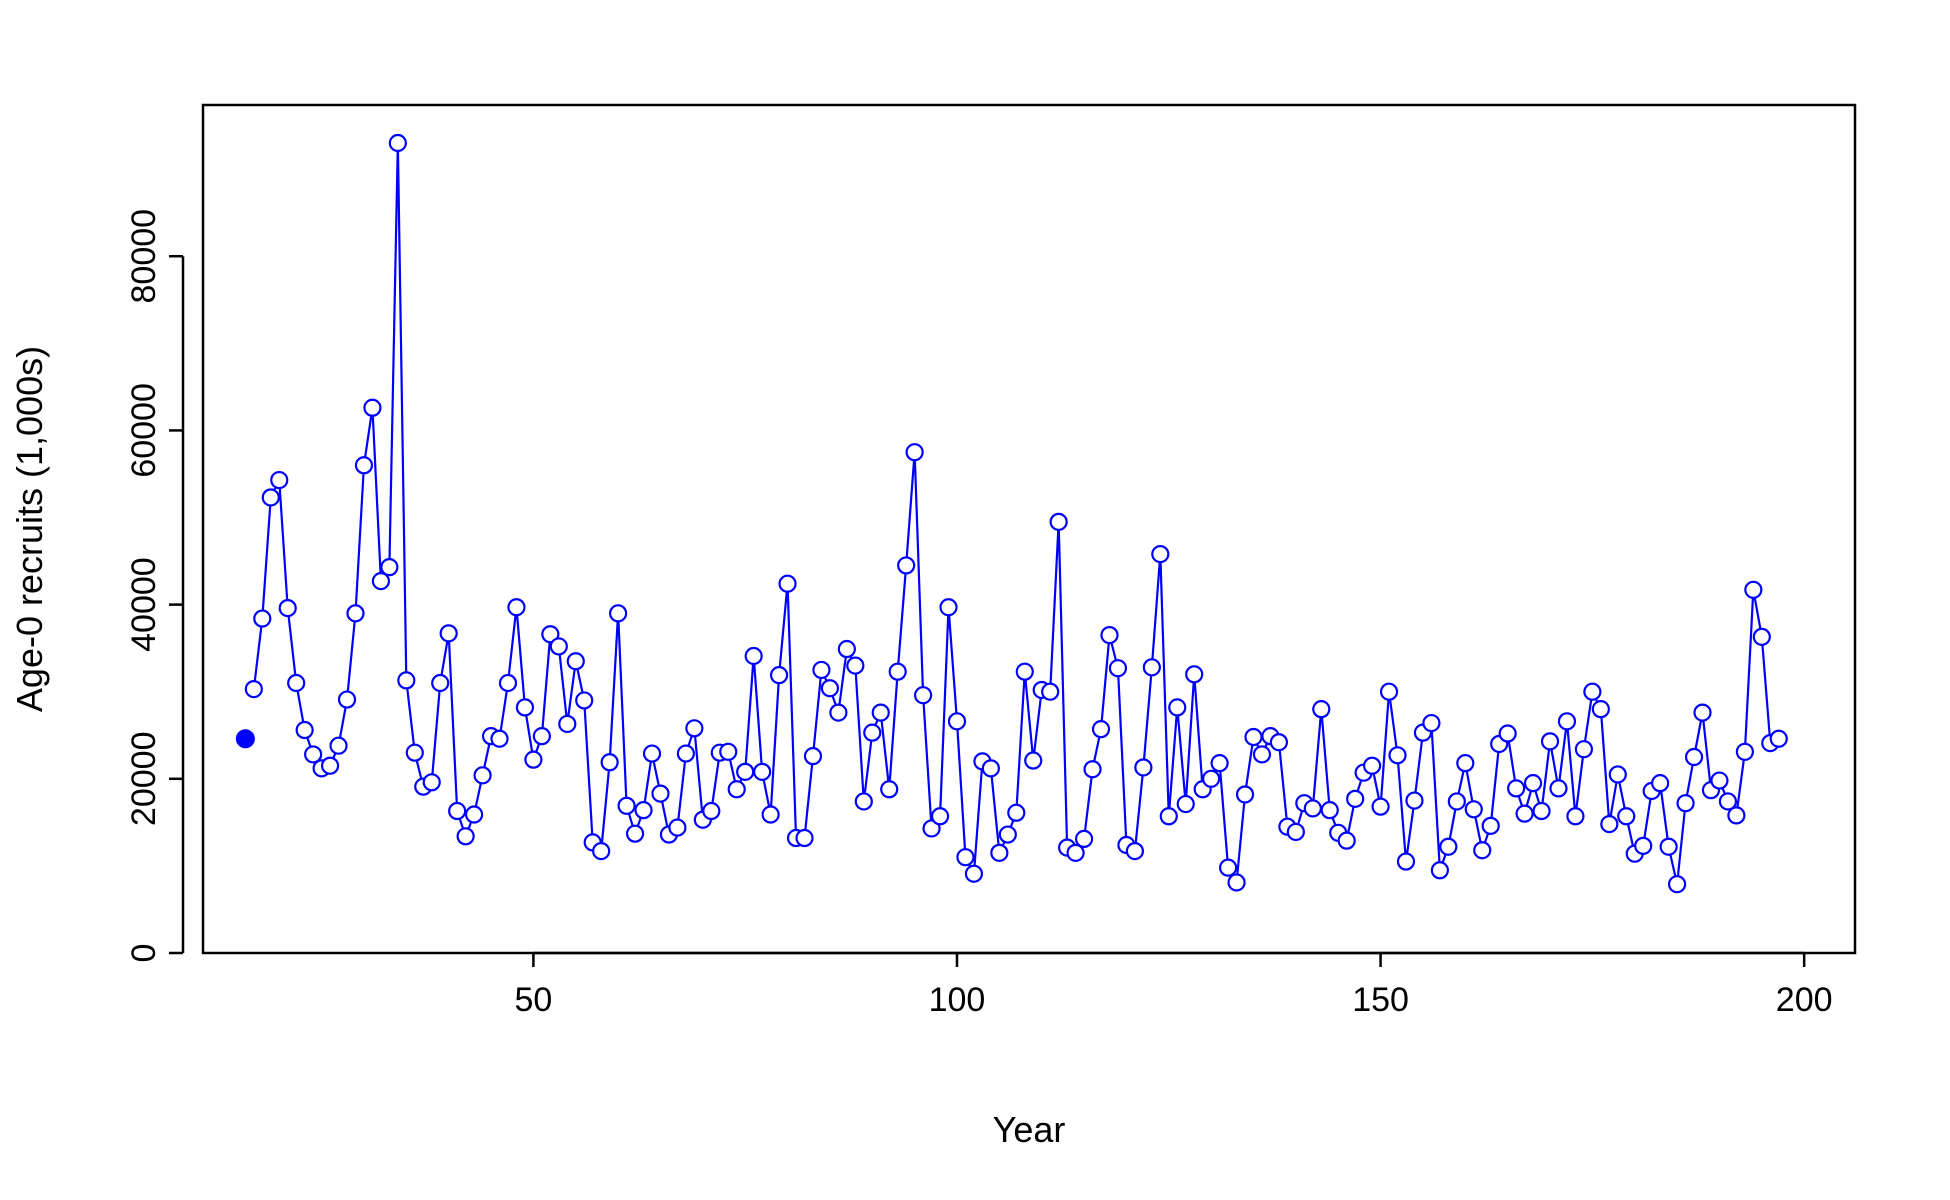 The width and height of the screenshot is (1950, 1200). Describe the element at coordinates (144, 779) in the screenshot. I see `y-tick-label: 20000` at that location.